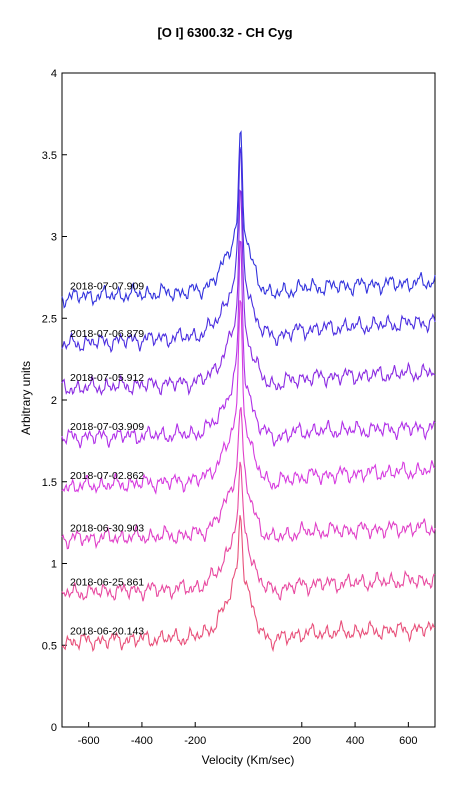 The image size is (450, 800). Describe the element at coordinates (54, 565) in the screenshot. I see `y-tick-label: 1` at that location.